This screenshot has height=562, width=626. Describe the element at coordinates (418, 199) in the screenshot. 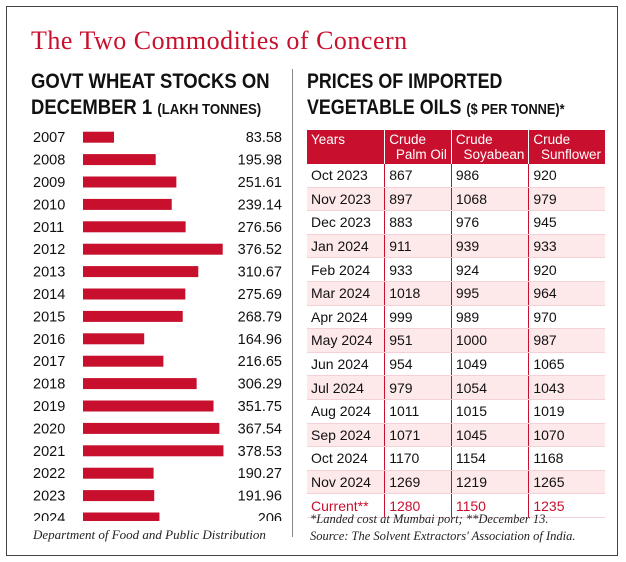

I see `table-cell-crude-palm-oil: 897` at that location.